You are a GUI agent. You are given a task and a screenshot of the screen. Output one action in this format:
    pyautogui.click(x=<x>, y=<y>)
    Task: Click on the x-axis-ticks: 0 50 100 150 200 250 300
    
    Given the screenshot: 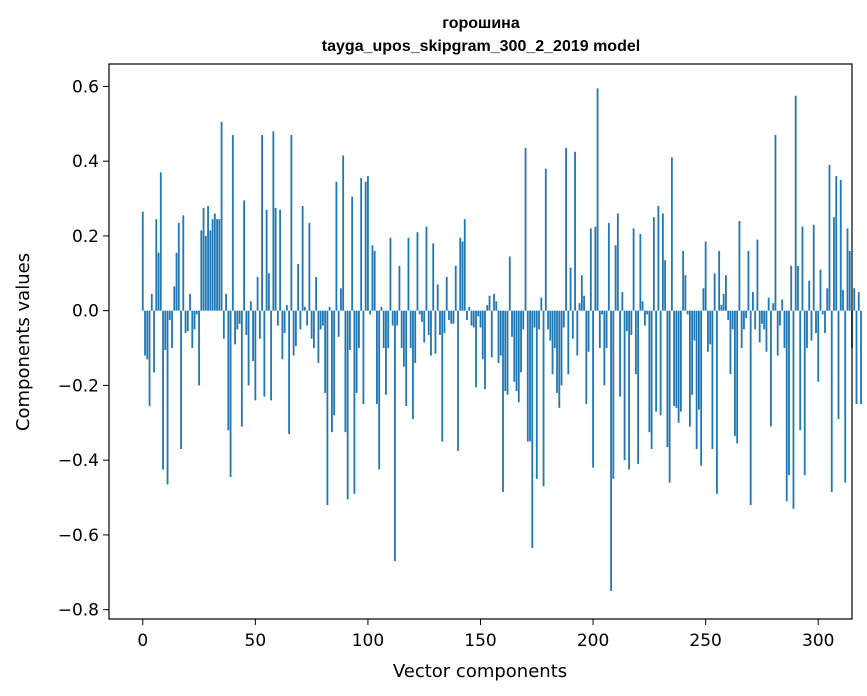 What is the action you would take?
    pyautogui.click(x=485, y=635)
    